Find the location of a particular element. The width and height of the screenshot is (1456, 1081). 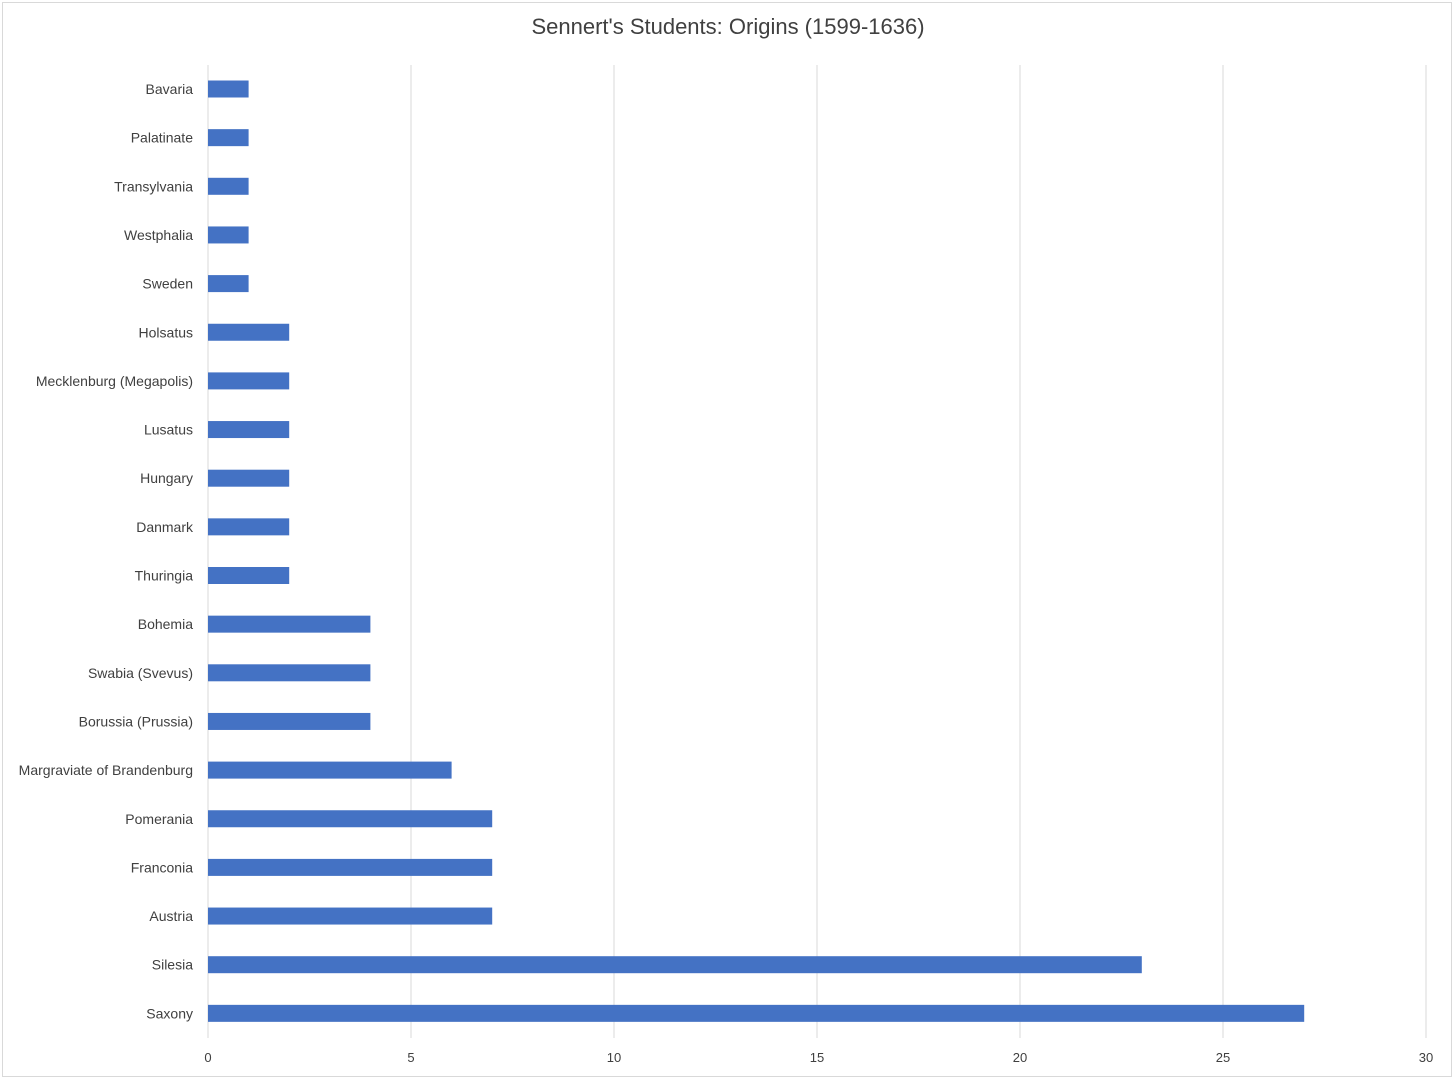

category-label: Swabia (Svevus) is located at coordinates (140, 673).